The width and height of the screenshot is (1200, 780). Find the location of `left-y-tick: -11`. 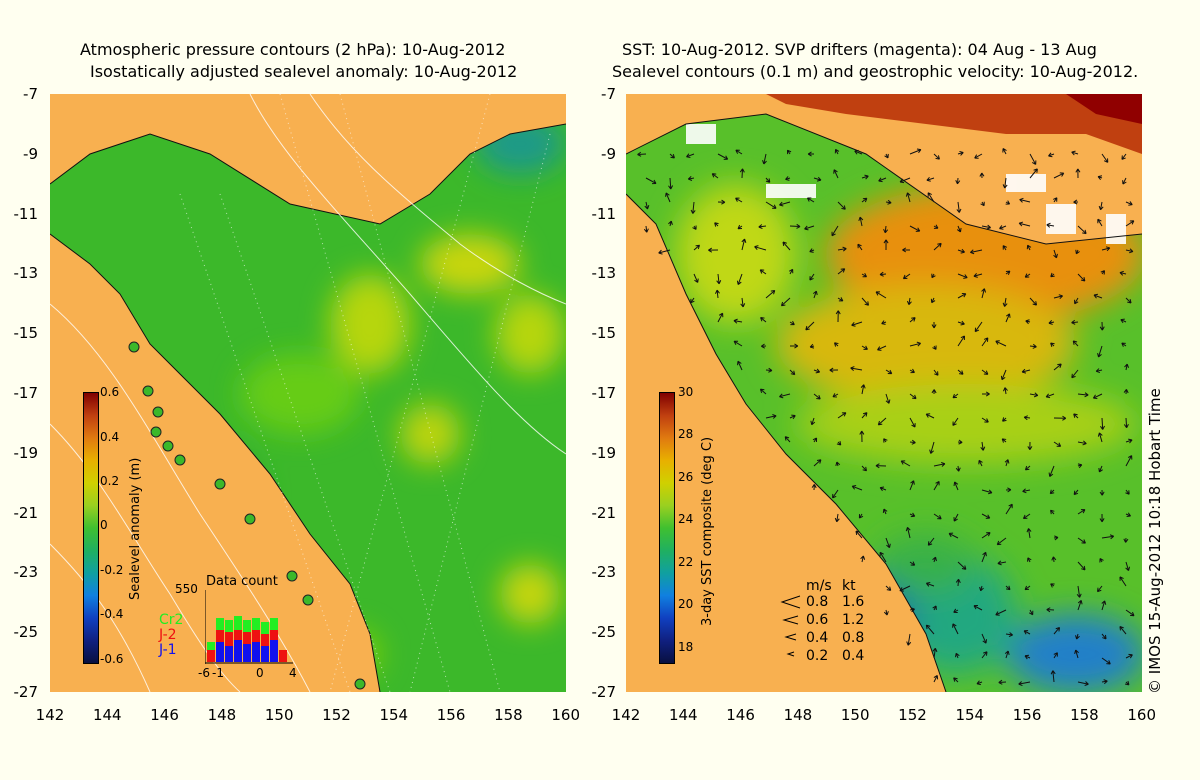

left-y-tick: -11 is located at coordinates (26, 213).